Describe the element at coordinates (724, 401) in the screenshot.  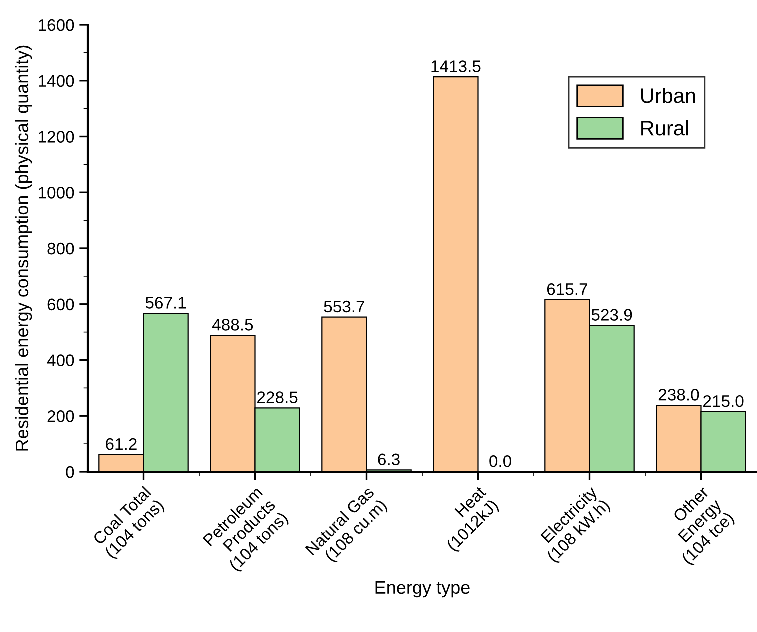
I see `data-label: 215.0` at that location.